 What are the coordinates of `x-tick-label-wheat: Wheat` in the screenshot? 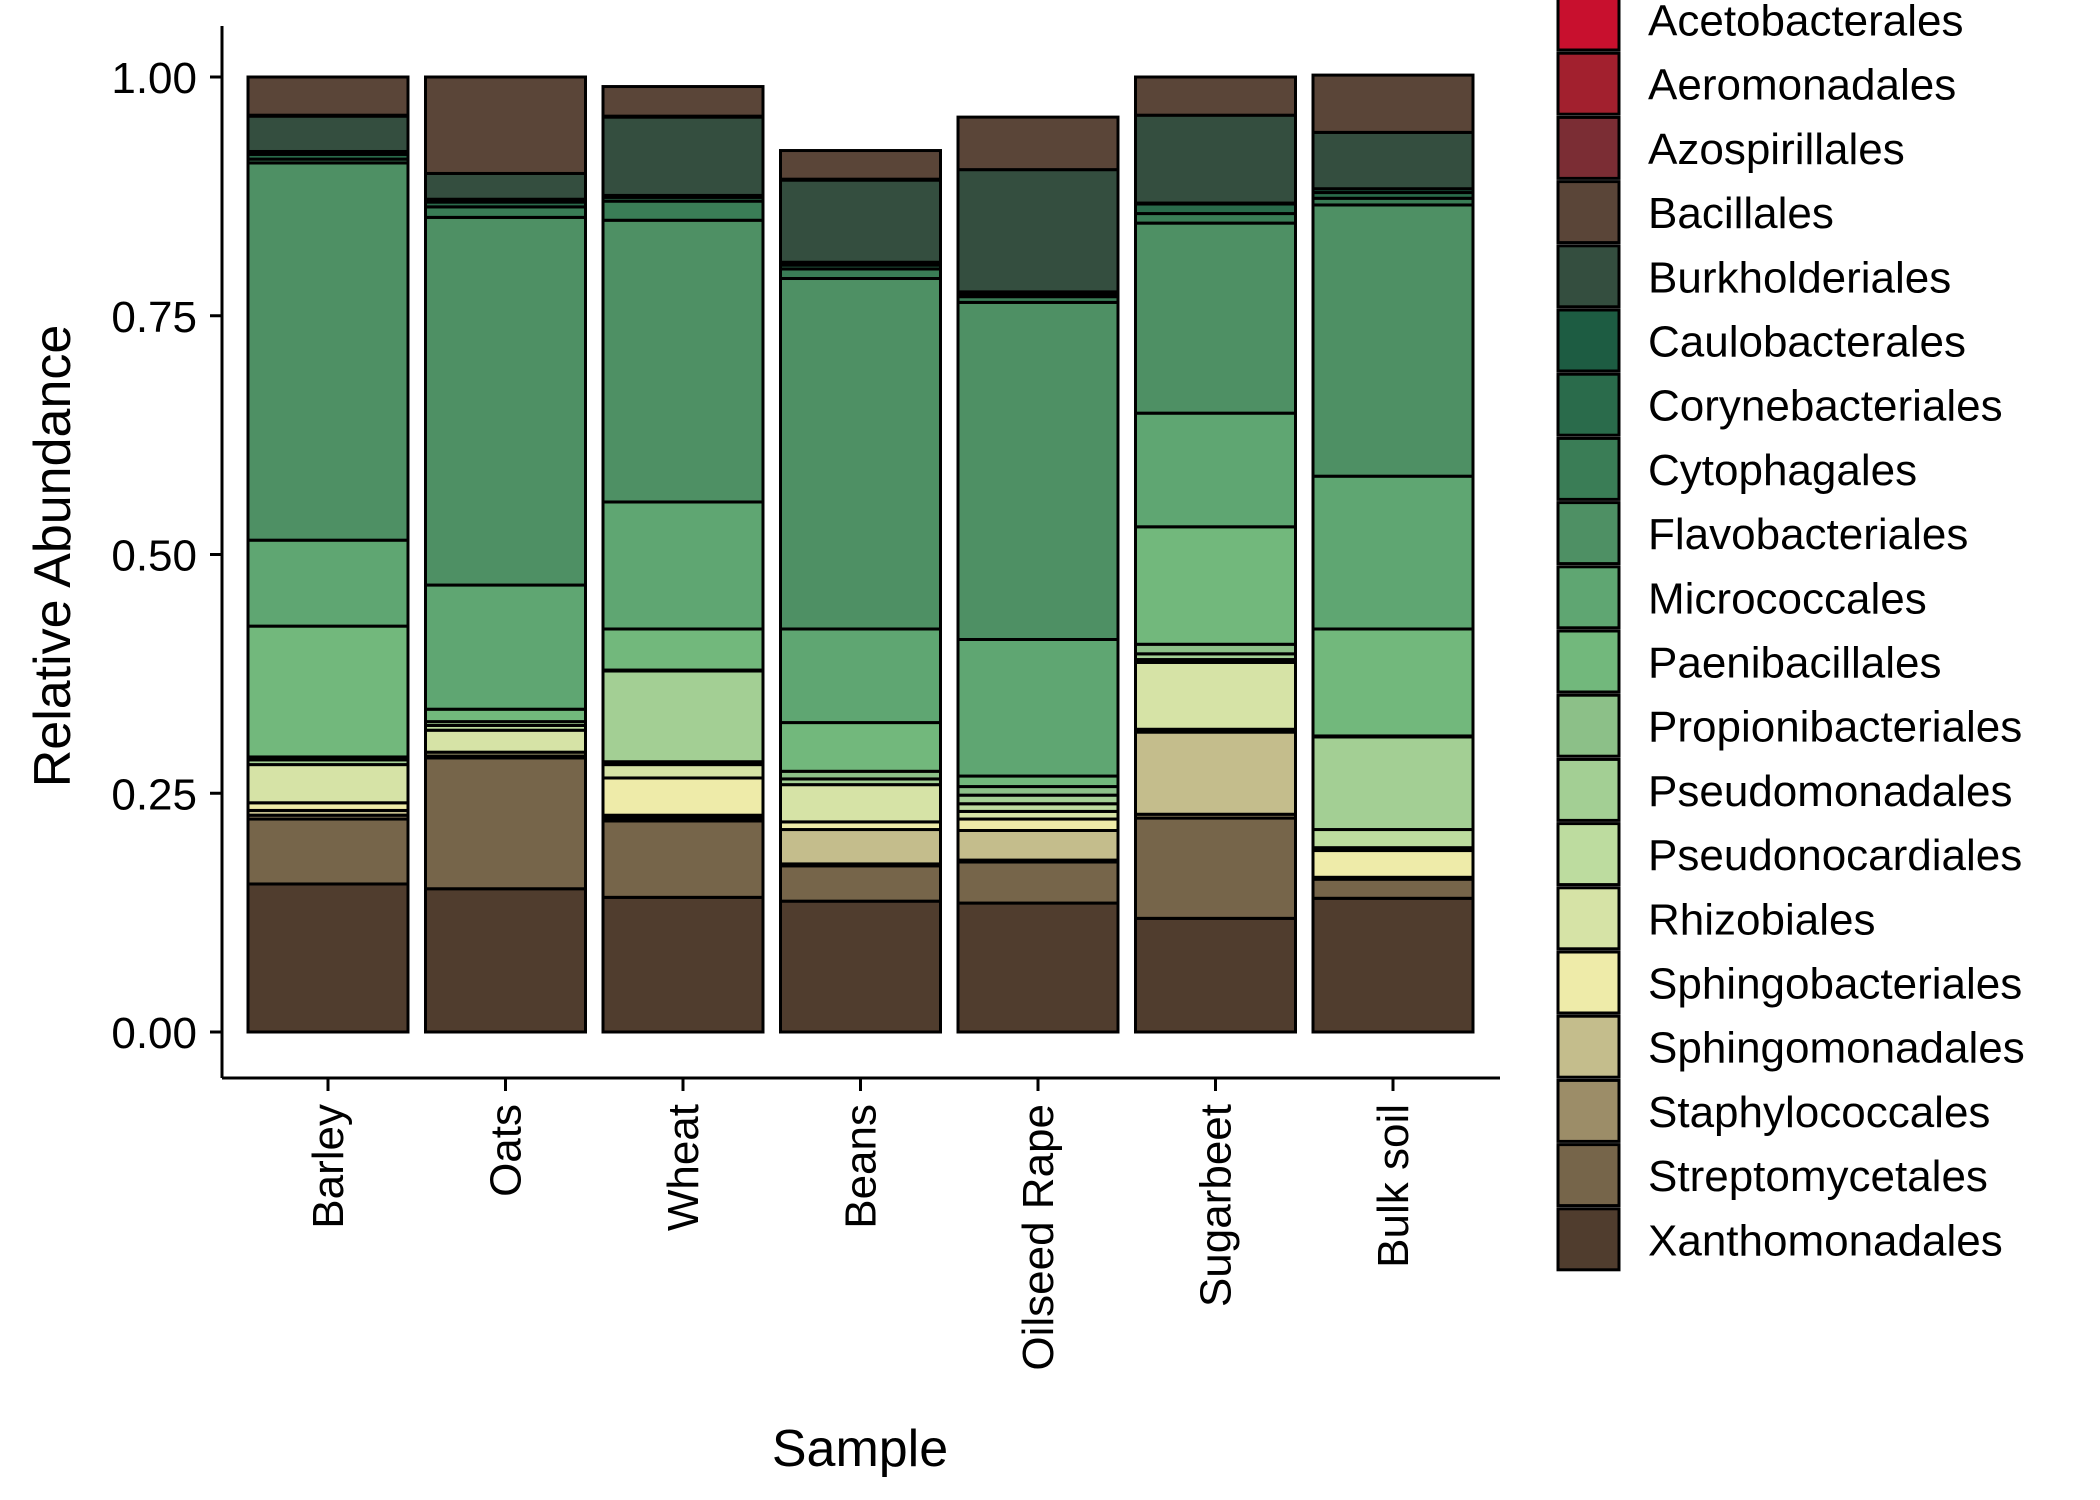 It's located at (683, 1167).